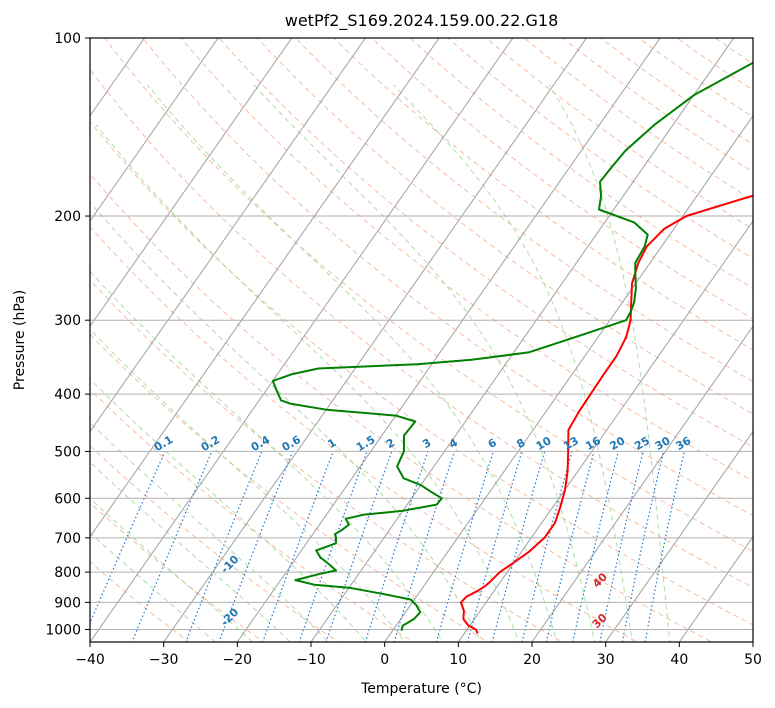 This screenshot has height=708, width=775. Describe the element at coordinates (679, 660) in the screenshot. I see `x-tick-label: 40` at that location.